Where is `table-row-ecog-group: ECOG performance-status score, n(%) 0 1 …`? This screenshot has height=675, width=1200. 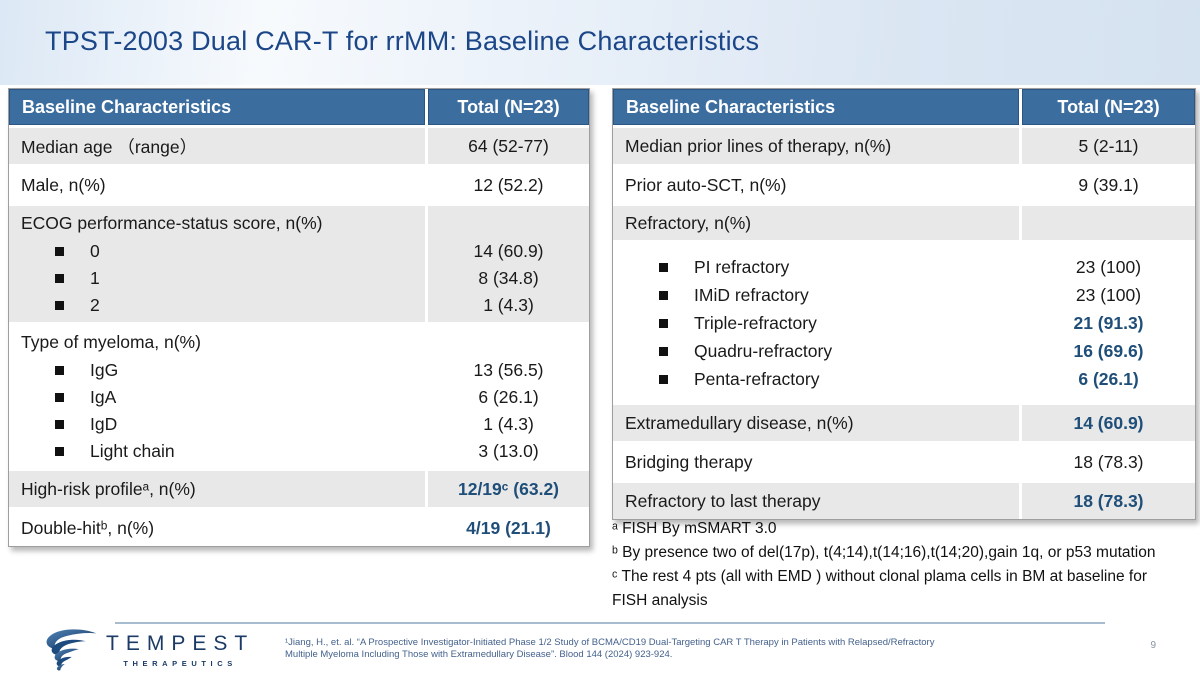 table-row-ecog-group: ECOG performance-status score, n(%) 0 1 … is located at coordinates (299, 264).